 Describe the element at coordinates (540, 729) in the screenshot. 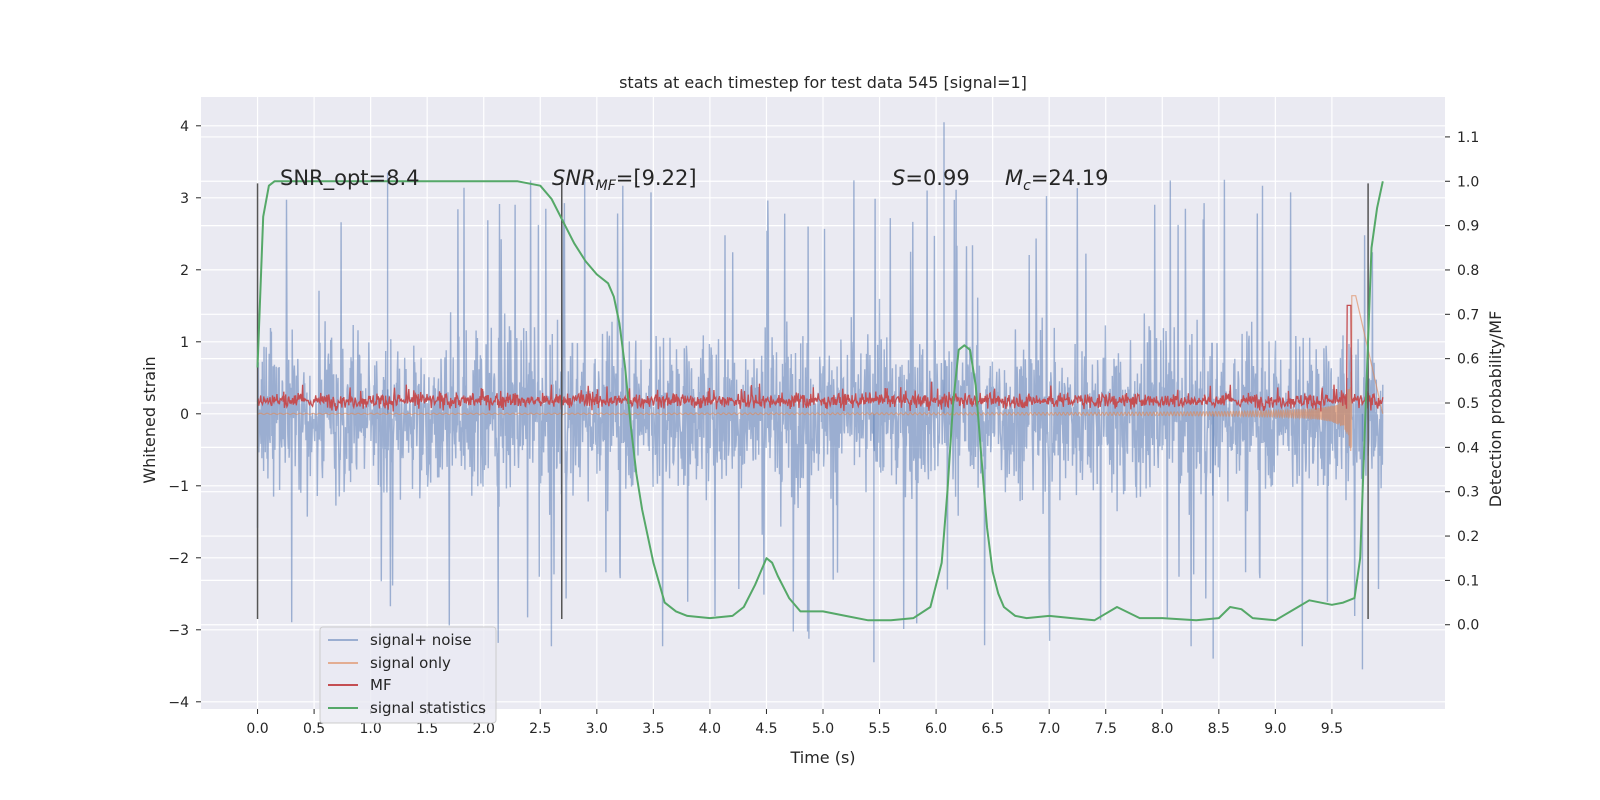

I see `x-tick-label: 2.5` at that location.